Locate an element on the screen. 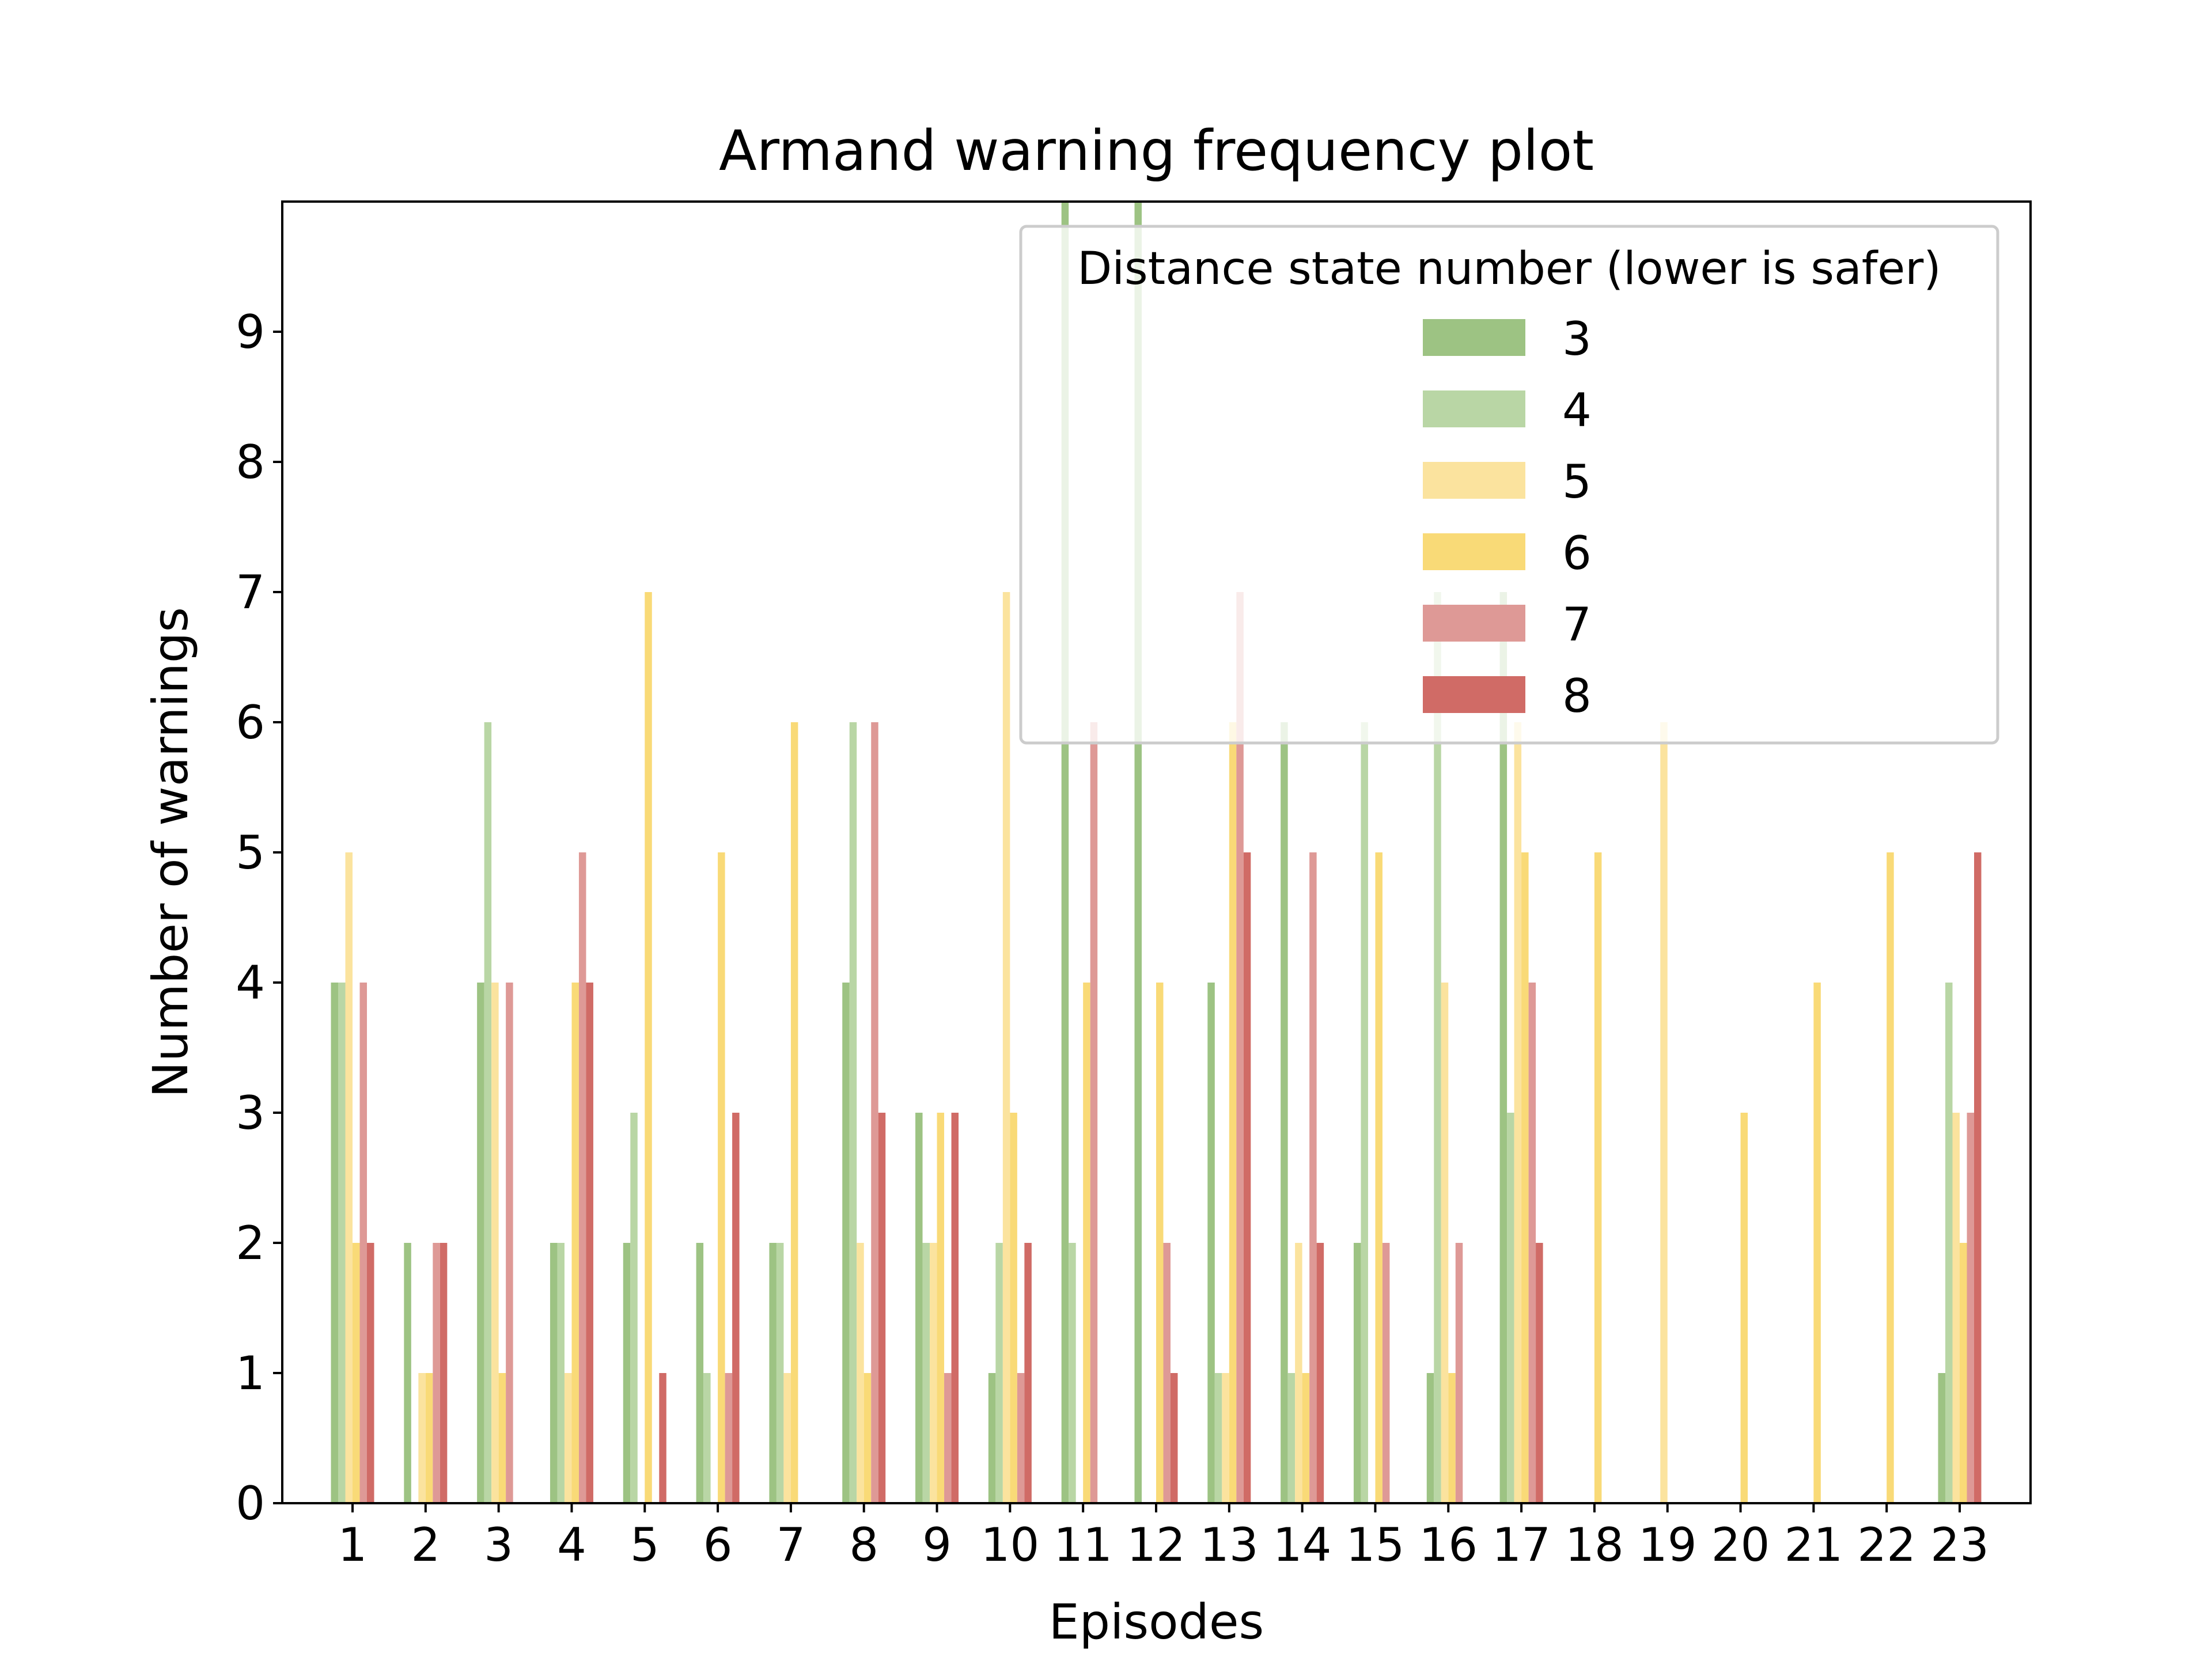 The height and width of the screenshot is (1661, 2212). x-axis-label: Episodes is located at coordinates (1156, 1622).